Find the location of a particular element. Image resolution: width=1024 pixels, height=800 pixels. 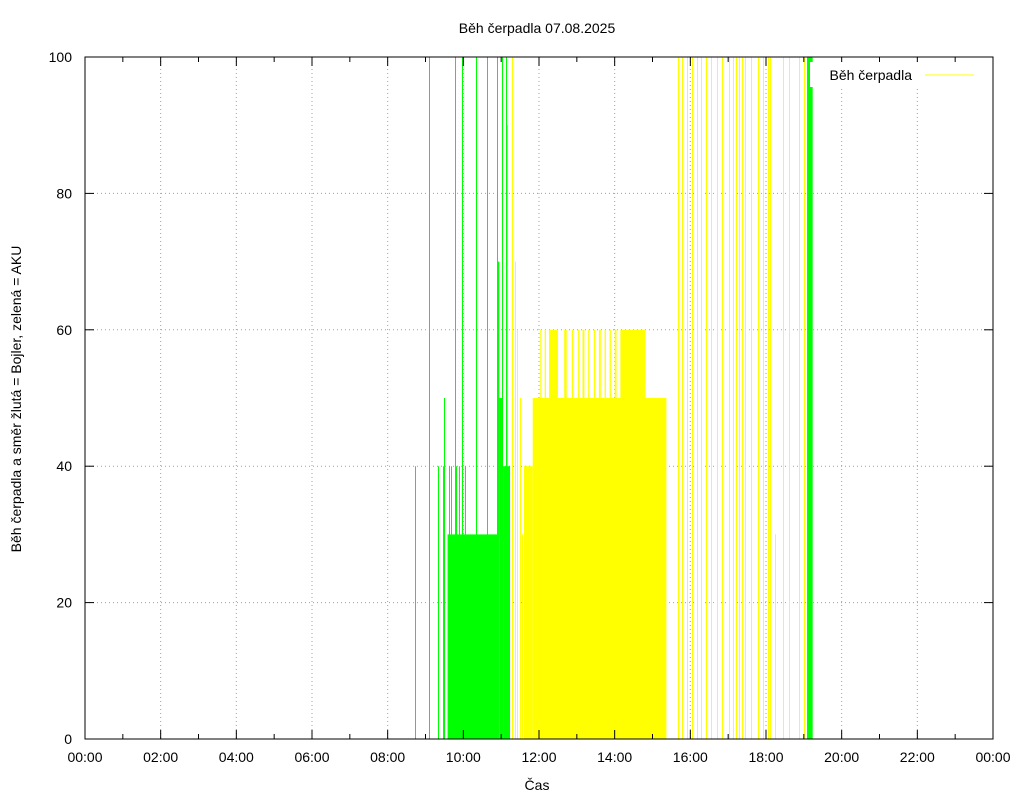

x-tick-label: 20:00 is located at coordinates (841, 757).